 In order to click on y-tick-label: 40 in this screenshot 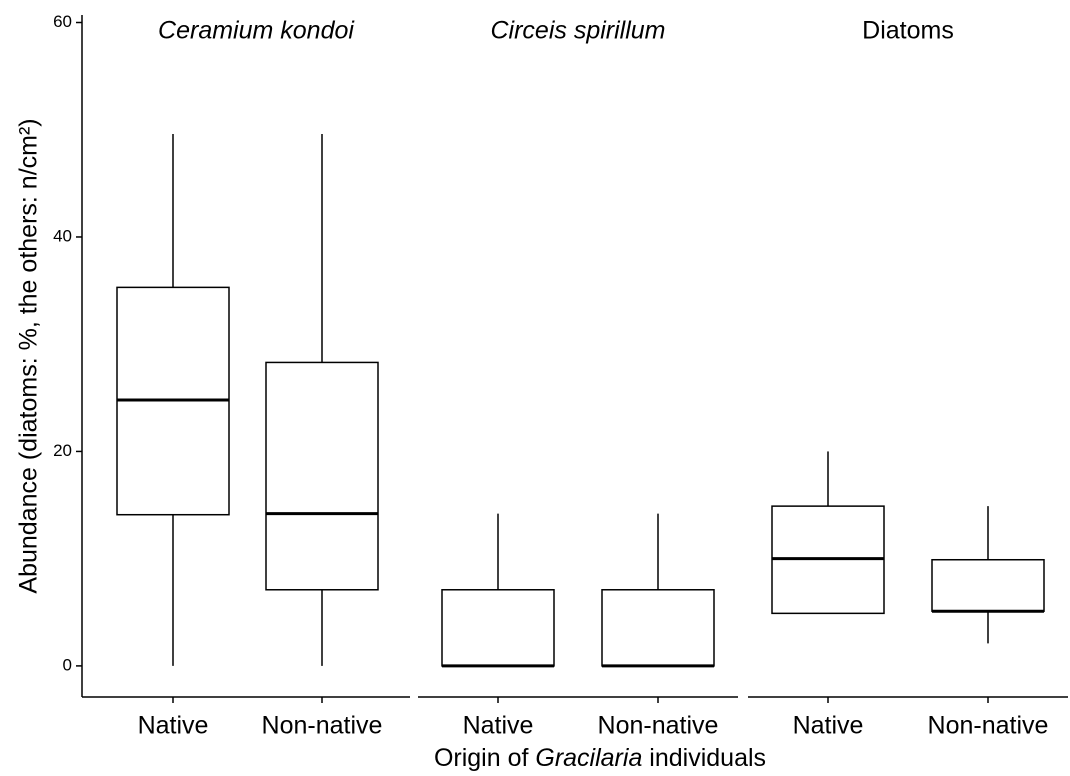, I will do `click(62, 235)`.